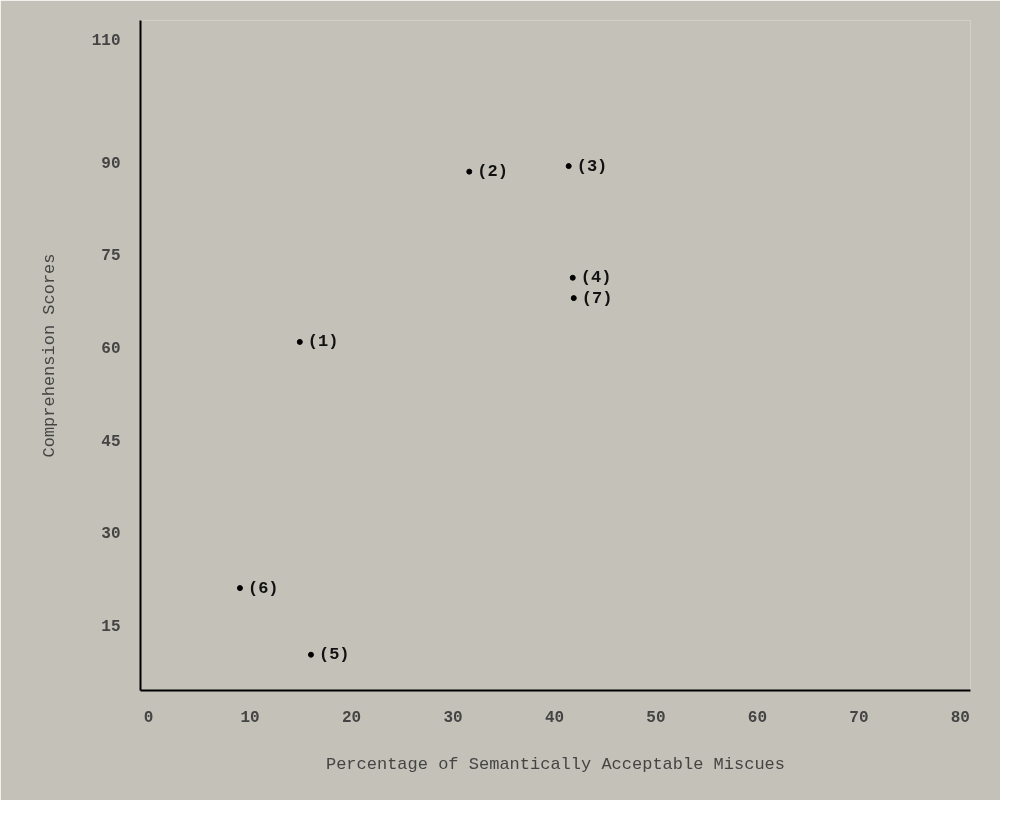  What do you see at coordinates (592, 166) in the screenshot?
I see `annotation: (3)` at bounding box center [592, 166].